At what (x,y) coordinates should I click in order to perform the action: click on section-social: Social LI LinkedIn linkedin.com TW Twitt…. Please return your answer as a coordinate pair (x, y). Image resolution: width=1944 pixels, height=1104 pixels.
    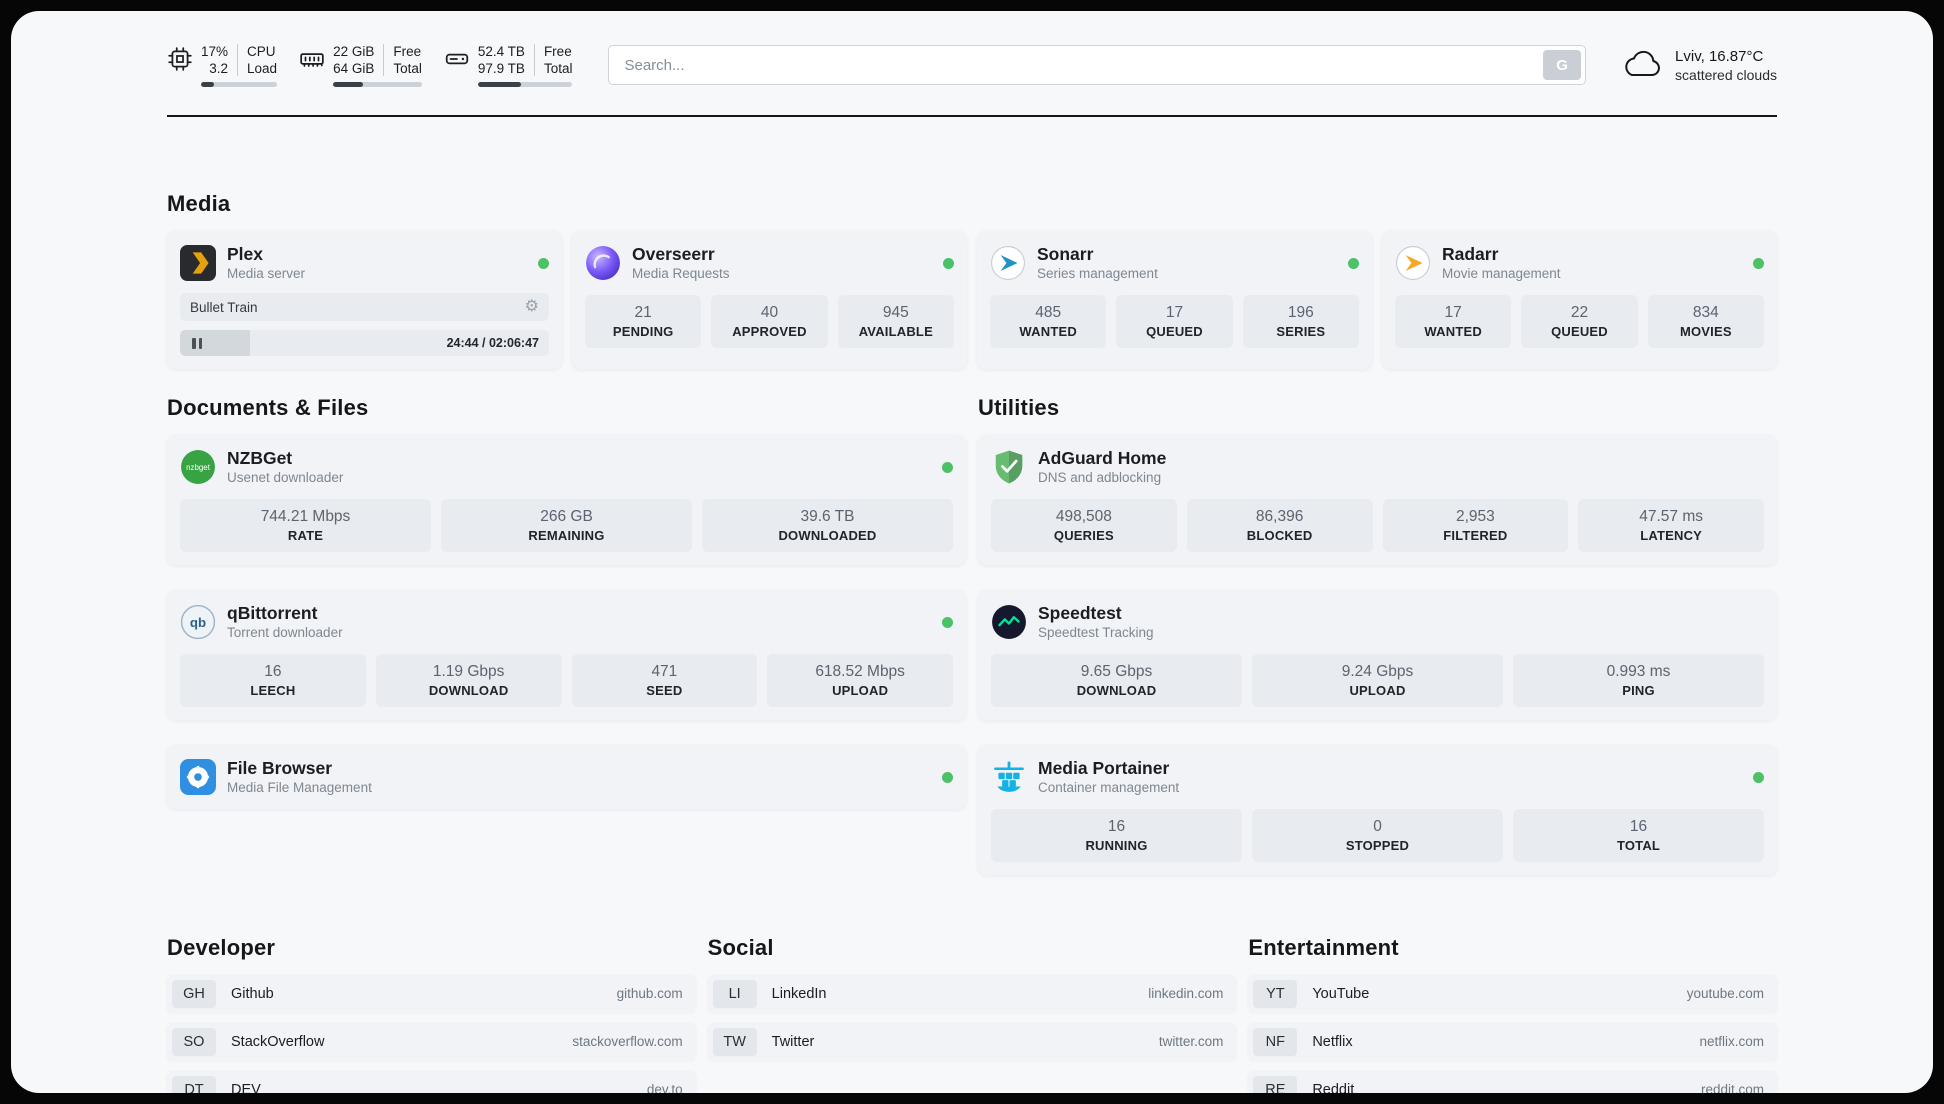
    Looking at the image, I should click on (972, 1003).